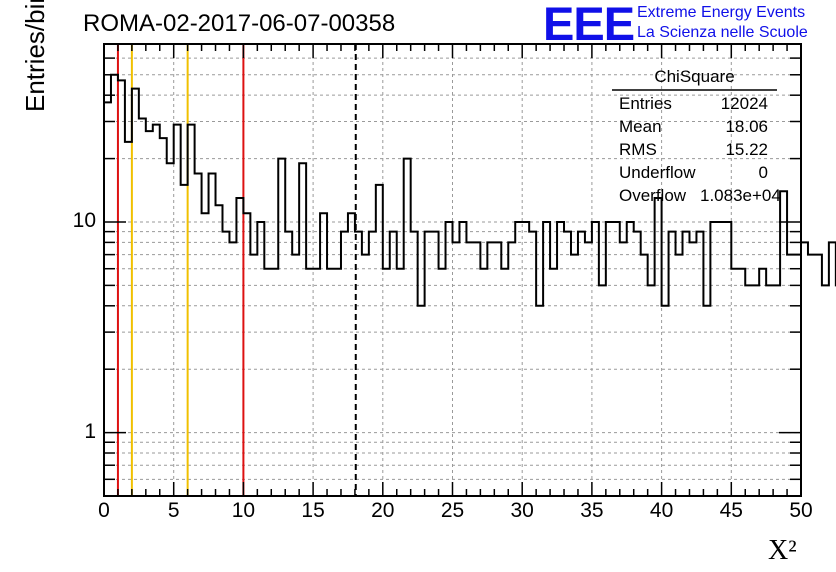 The height and width of the screenshot is (572, 836). Describe the element at coordinates (522, 510) in the screenshot. I see `x-tick-label: 30` at that location.